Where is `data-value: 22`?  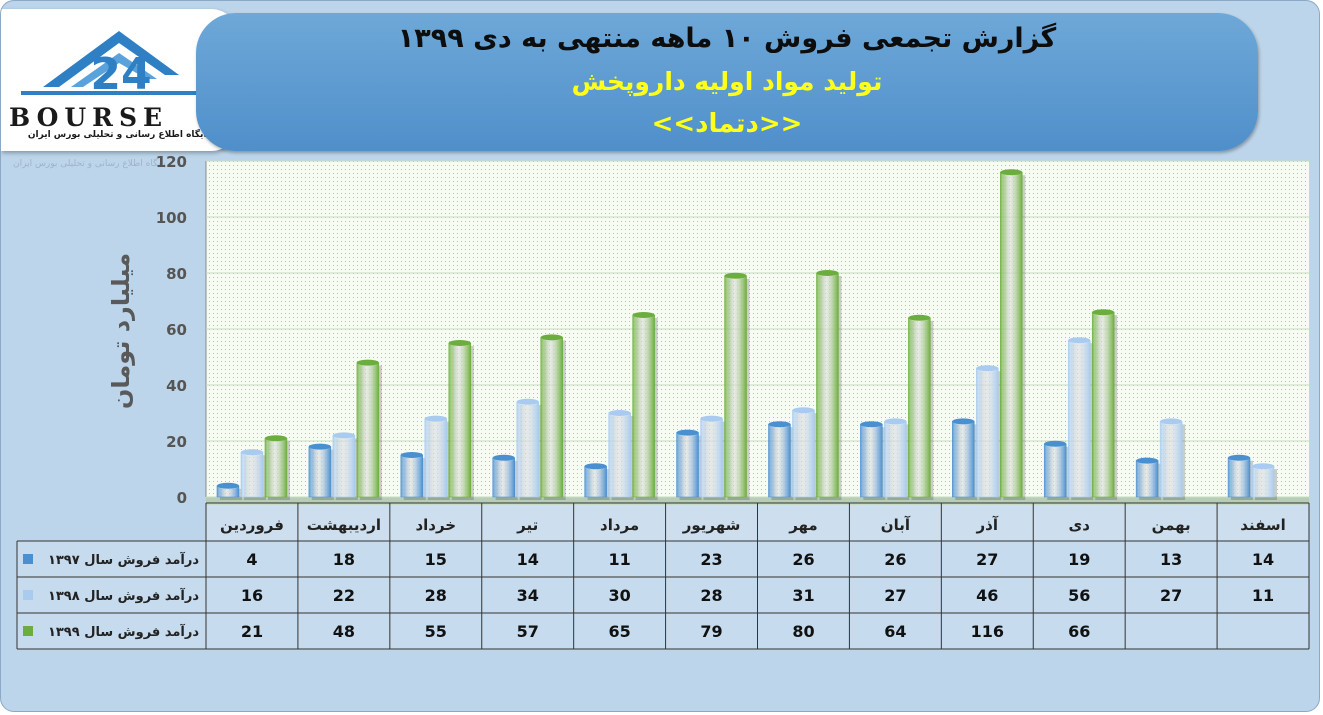
data-value: 22 is located at coordinates (344, 595).